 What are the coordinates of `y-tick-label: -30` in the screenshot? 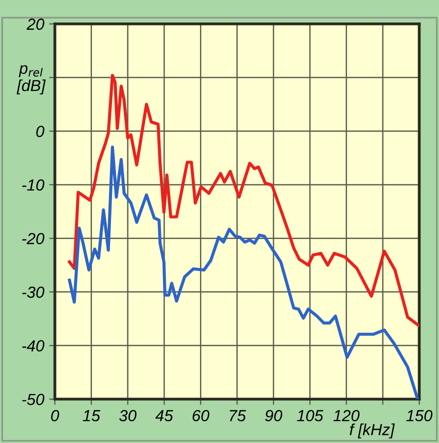 It's located at (33, 292).